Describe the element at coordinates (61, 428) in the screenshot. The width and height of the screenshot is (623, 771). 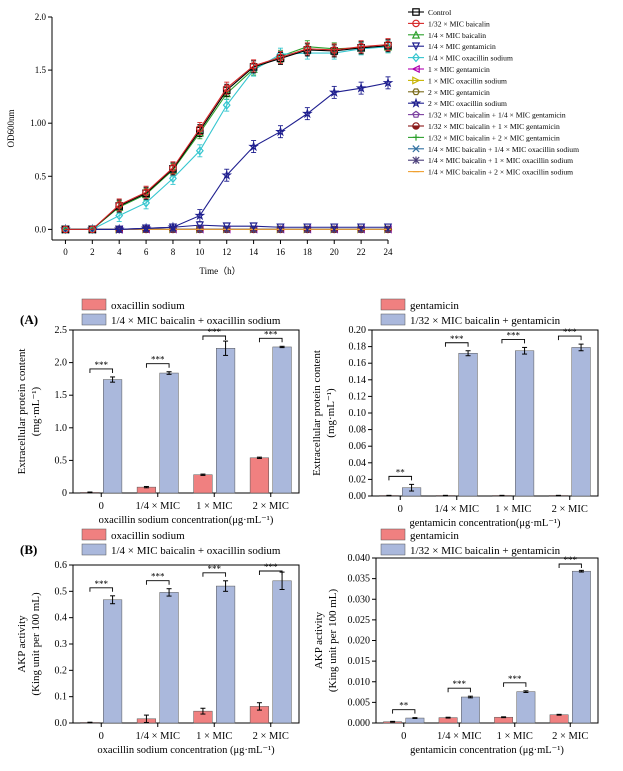
I see `y-tick-label: 1.0` at that location.